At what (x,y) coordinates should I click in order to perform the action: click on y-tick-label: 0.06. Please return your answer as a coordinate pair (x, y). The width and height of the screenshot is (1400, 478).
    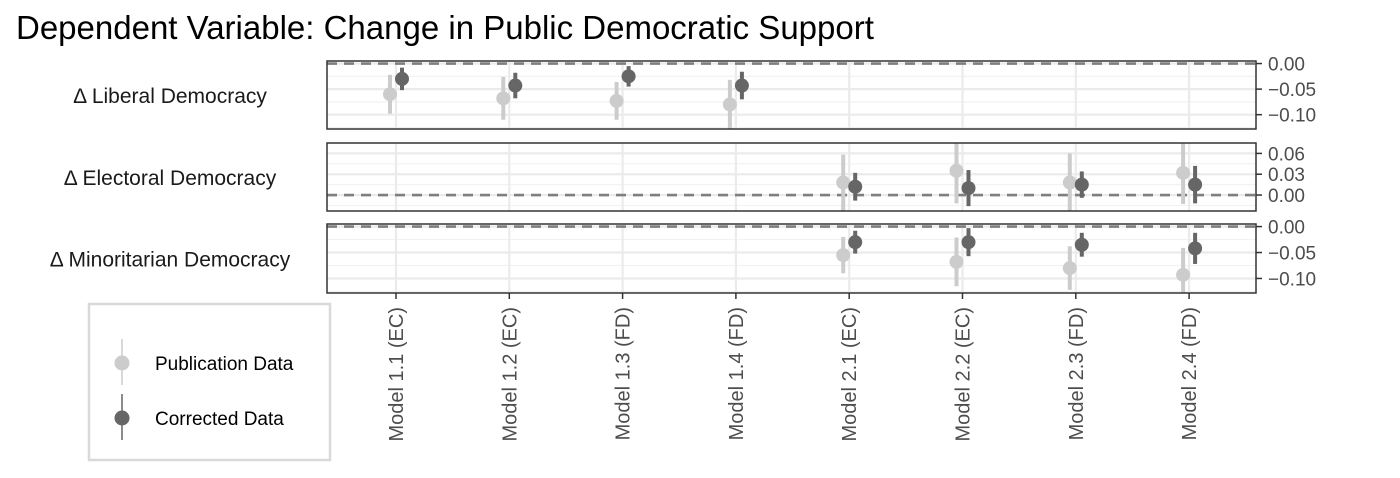
    Looking at the image, I should click on (1286, 154).